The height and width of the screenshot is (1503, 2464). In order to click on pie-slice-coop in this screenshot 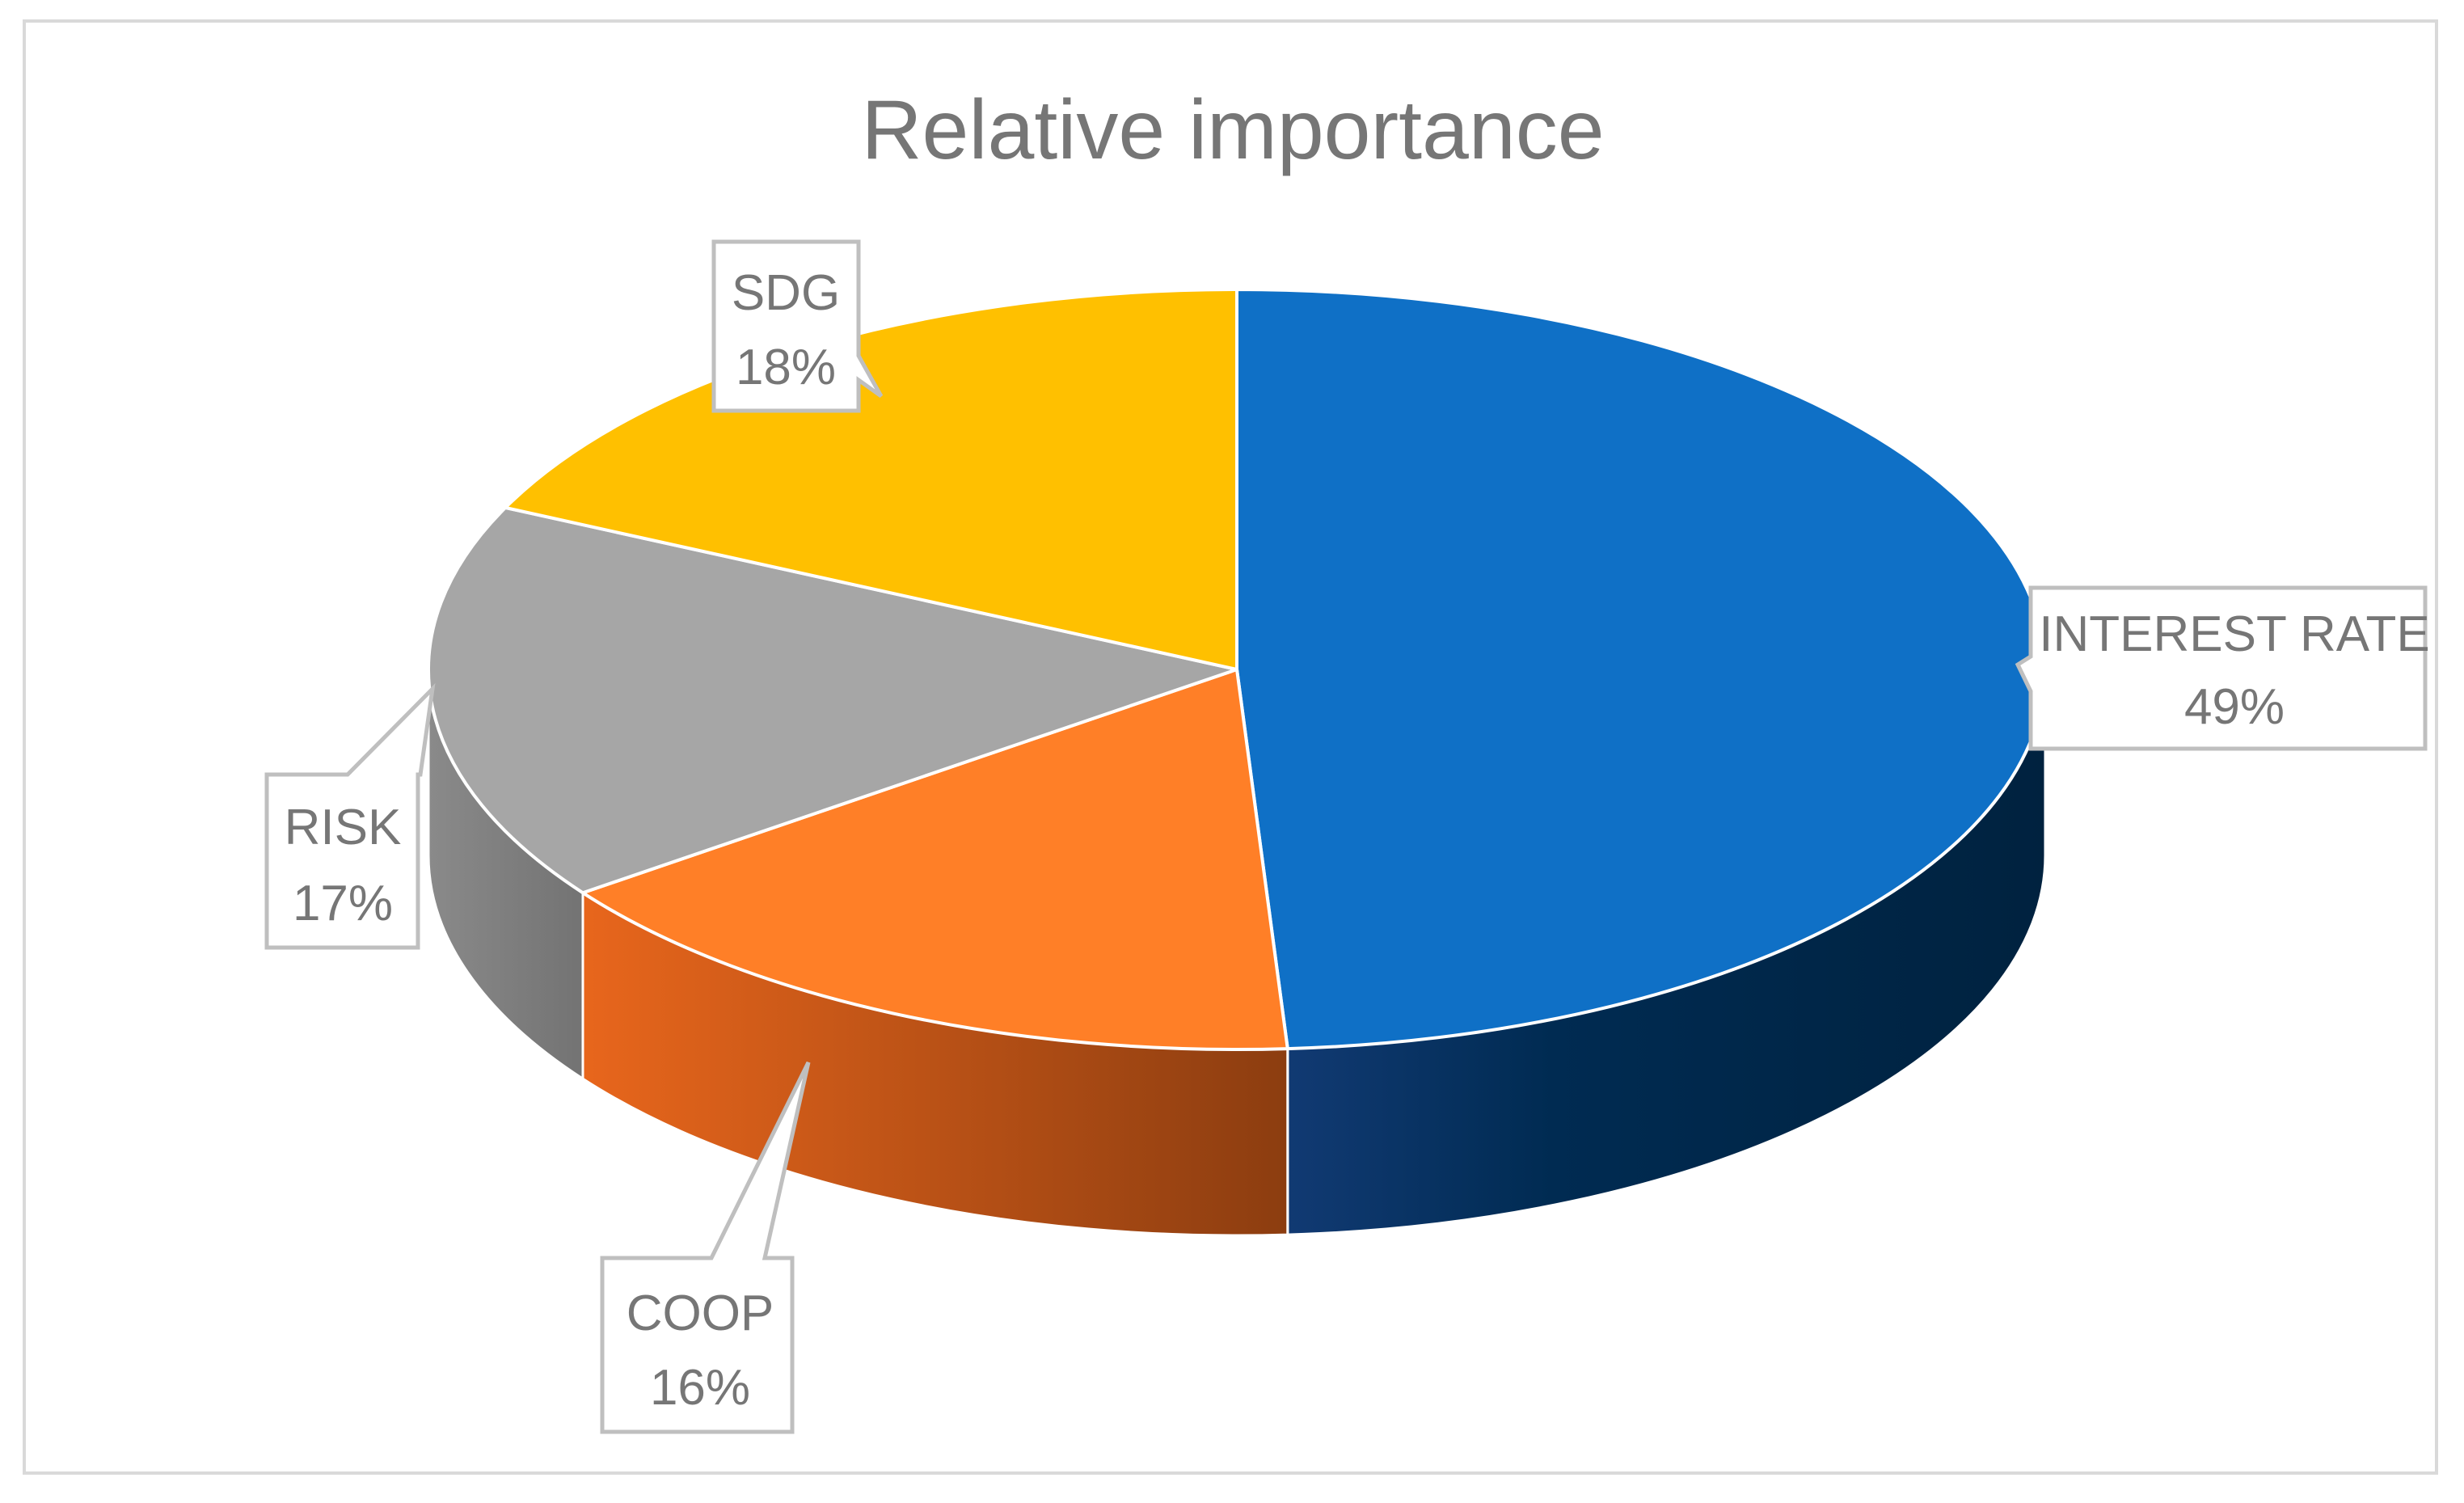, I will do `click(935, 860)`.